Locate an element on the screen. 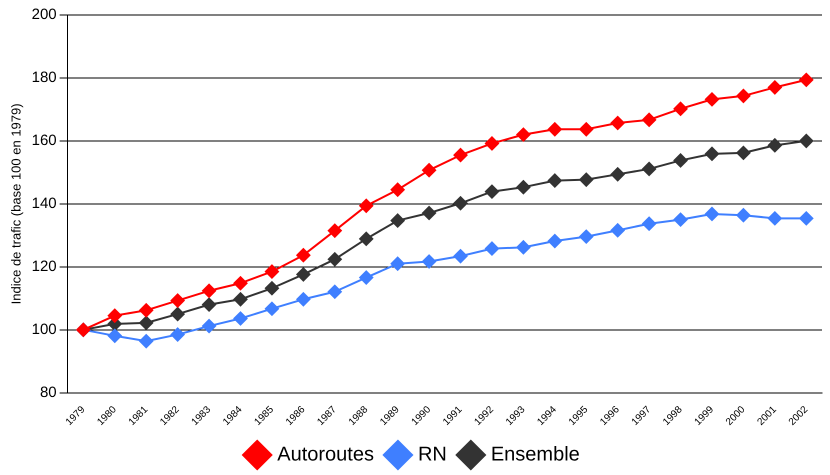 The image size is (830, 475). y-tick-label: 80 is located at coordinates (48, 392).